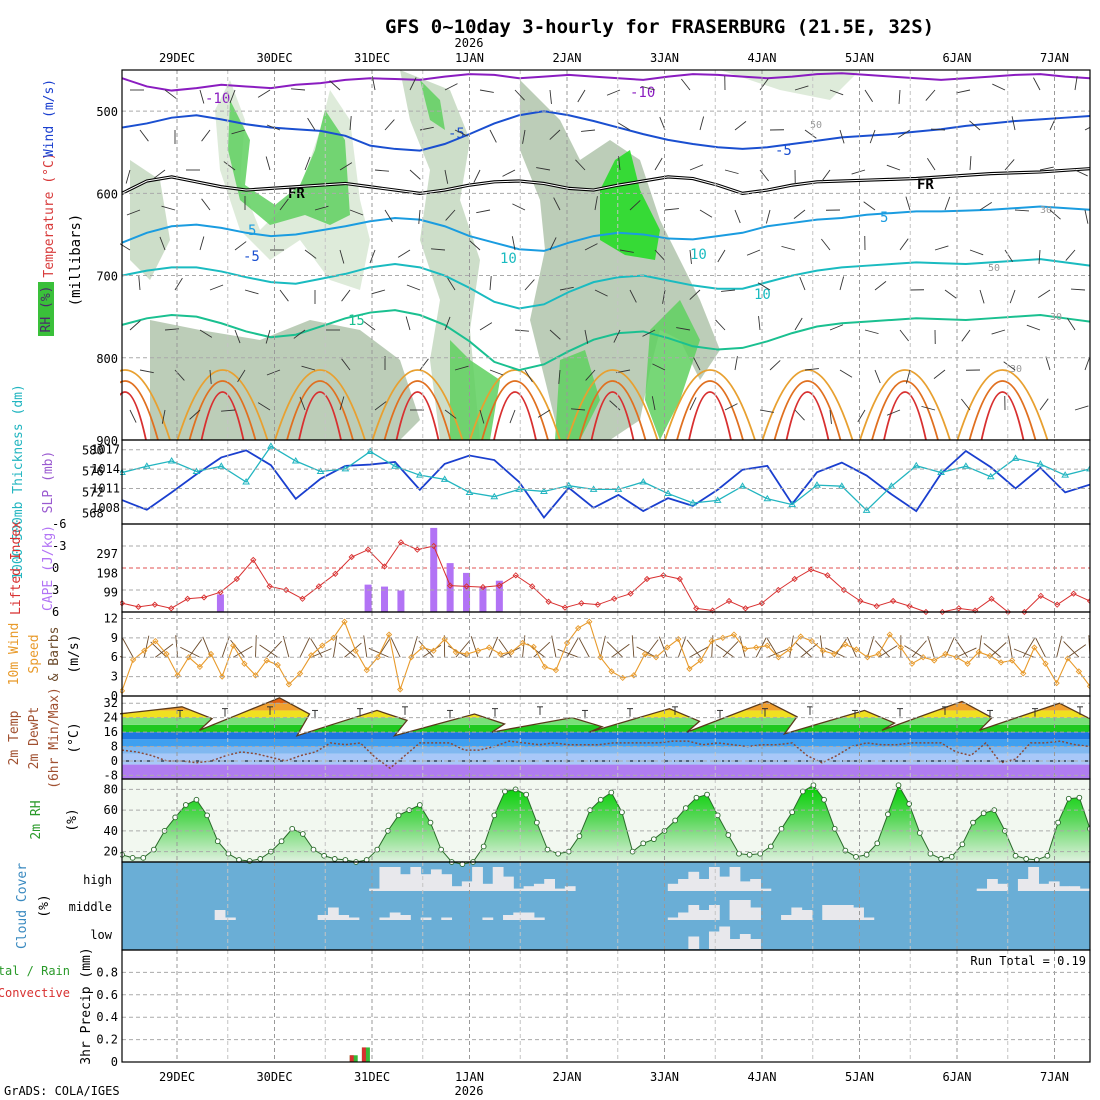  What do you see at coordinates (76, 260) in the screenshot?
I see `upper-pressure-label: (millibars)` at bounding box center [76, 260].